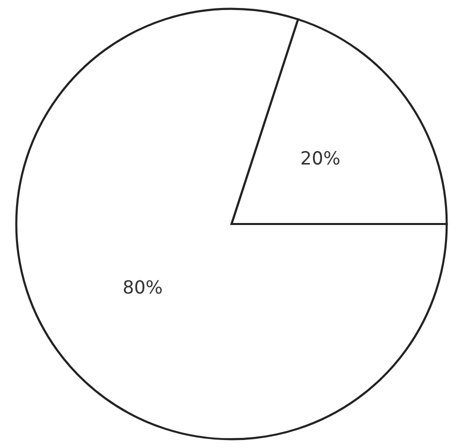  I want to click on data-label: 80%, so click(143, 287).